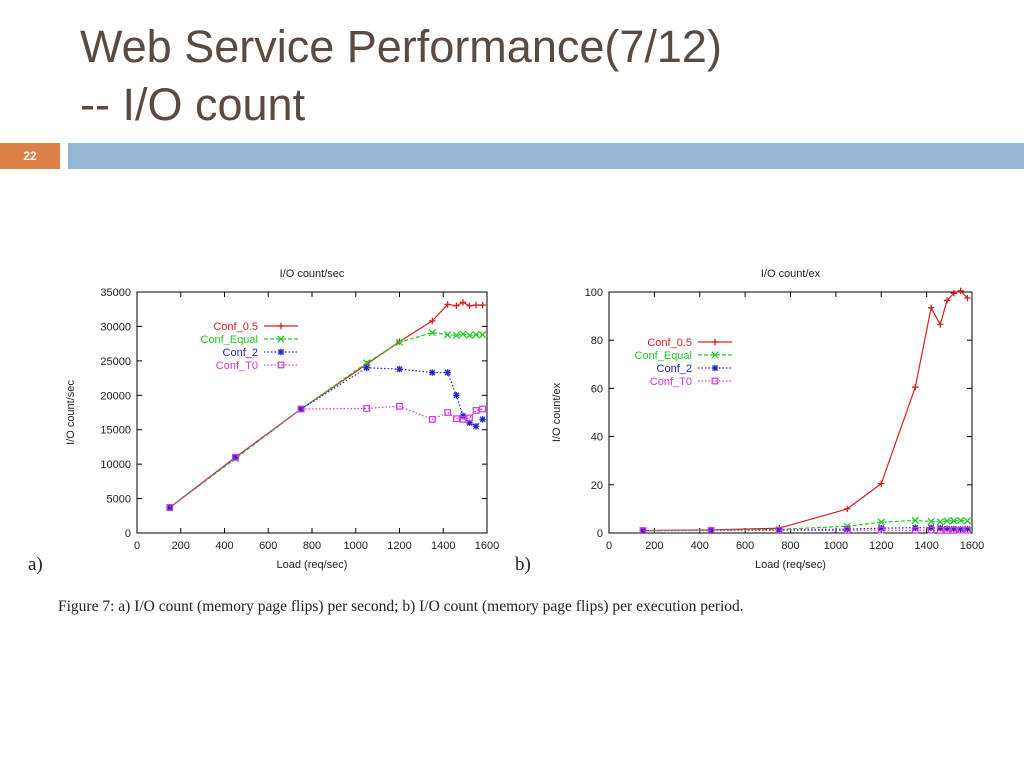  Describe the element at coordinates (115, 362) in the screenshot. I see `chart-a-ytick-label: 25000` at that location.